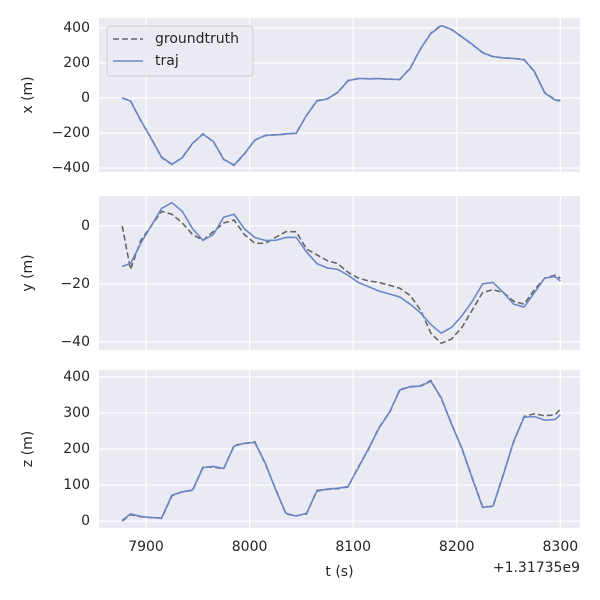  What do you see at coordinates (71, 168) in the screenshot?
I see `y-tick-label: −400` at bounding box center [71, 168].